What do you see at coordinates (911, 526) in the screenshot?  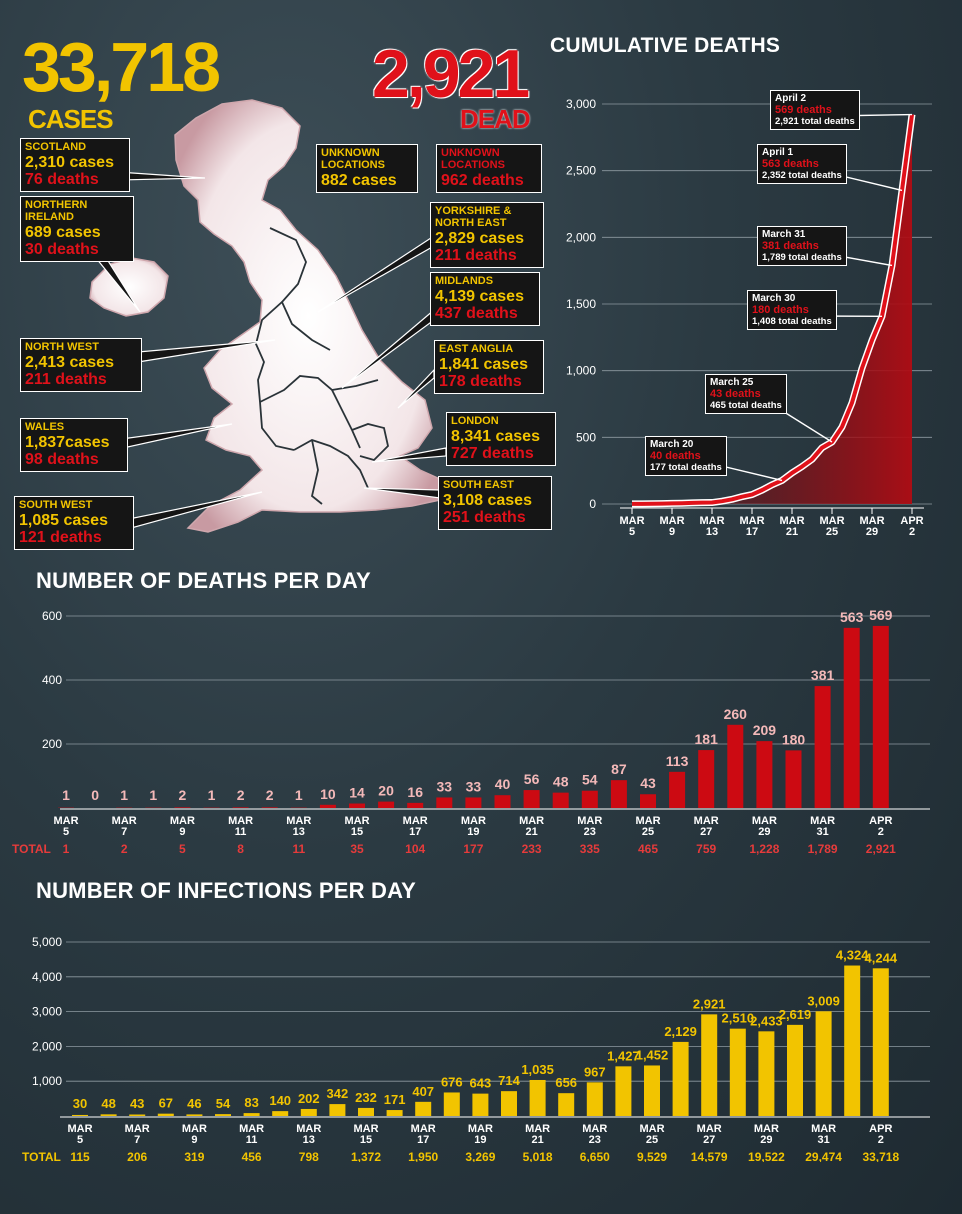 I see `cum-x-tick: APR 2` at bounding box center [911, 526].